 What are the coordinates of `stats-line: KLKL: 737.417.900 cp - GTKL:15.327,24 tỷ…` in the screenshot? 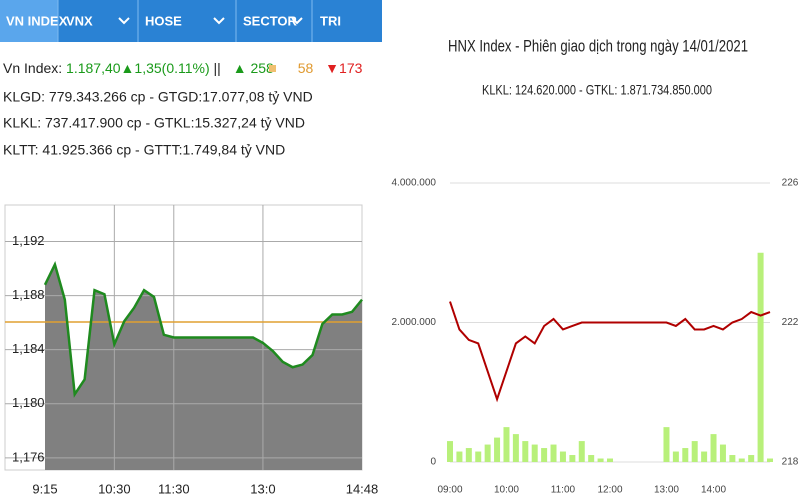 It's located at (154, 123).